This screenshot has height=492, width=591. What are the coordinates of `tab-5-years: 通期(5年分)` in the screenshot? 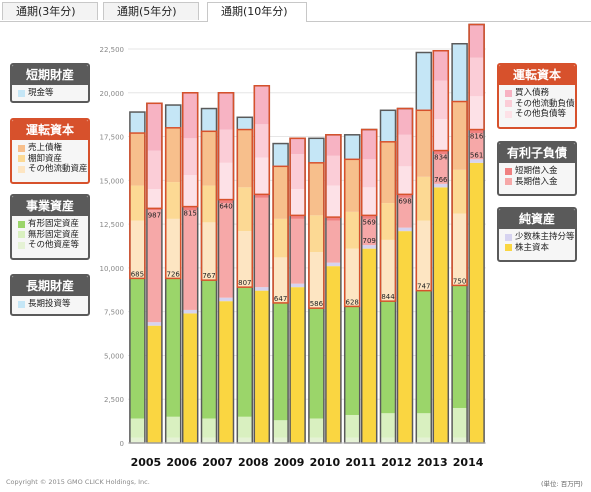 It's located at (151, 11).